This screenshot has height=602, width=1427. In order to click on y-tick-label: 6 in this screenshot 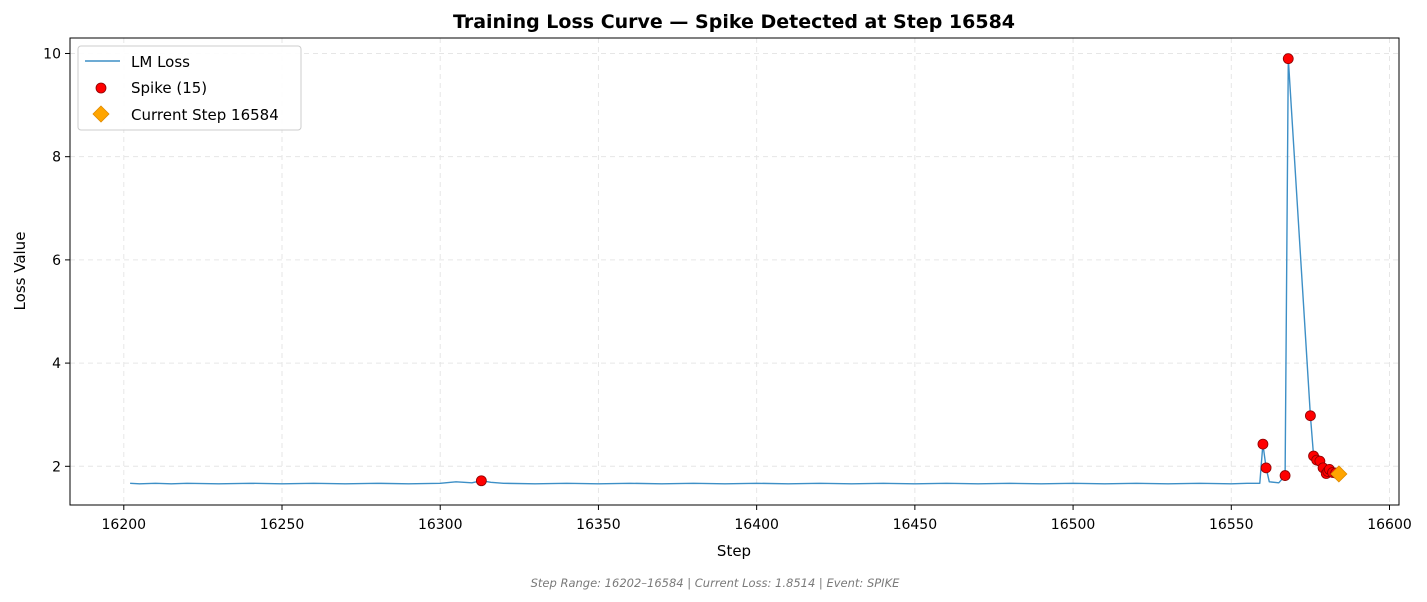, I will do `click(56, 261)`.